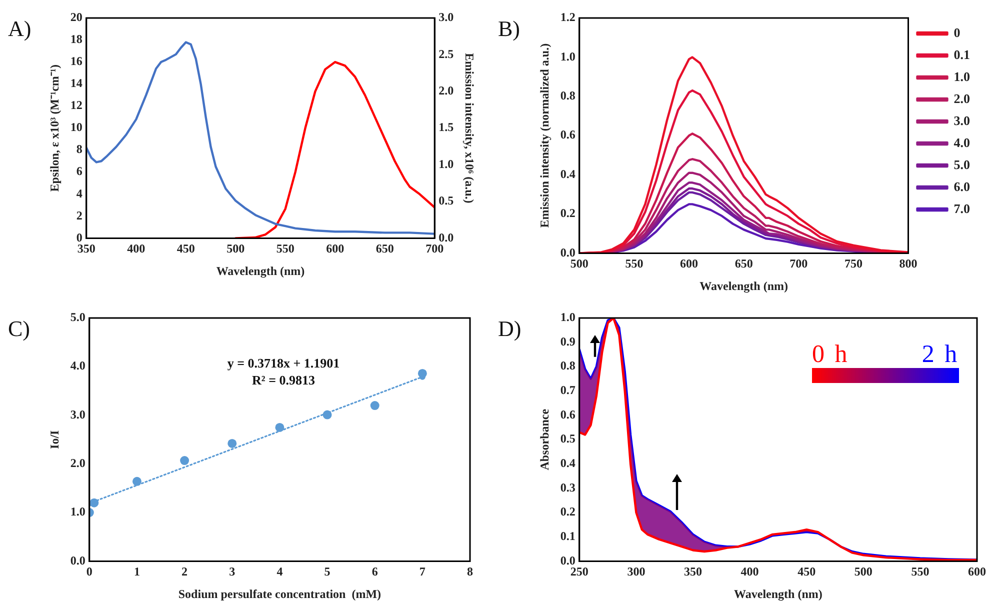 The width and height of the screenshot is (990, 608). Describe the element at coordinates (962, 98) in the screenshot. I see `legend-label: 2.0` at that location.